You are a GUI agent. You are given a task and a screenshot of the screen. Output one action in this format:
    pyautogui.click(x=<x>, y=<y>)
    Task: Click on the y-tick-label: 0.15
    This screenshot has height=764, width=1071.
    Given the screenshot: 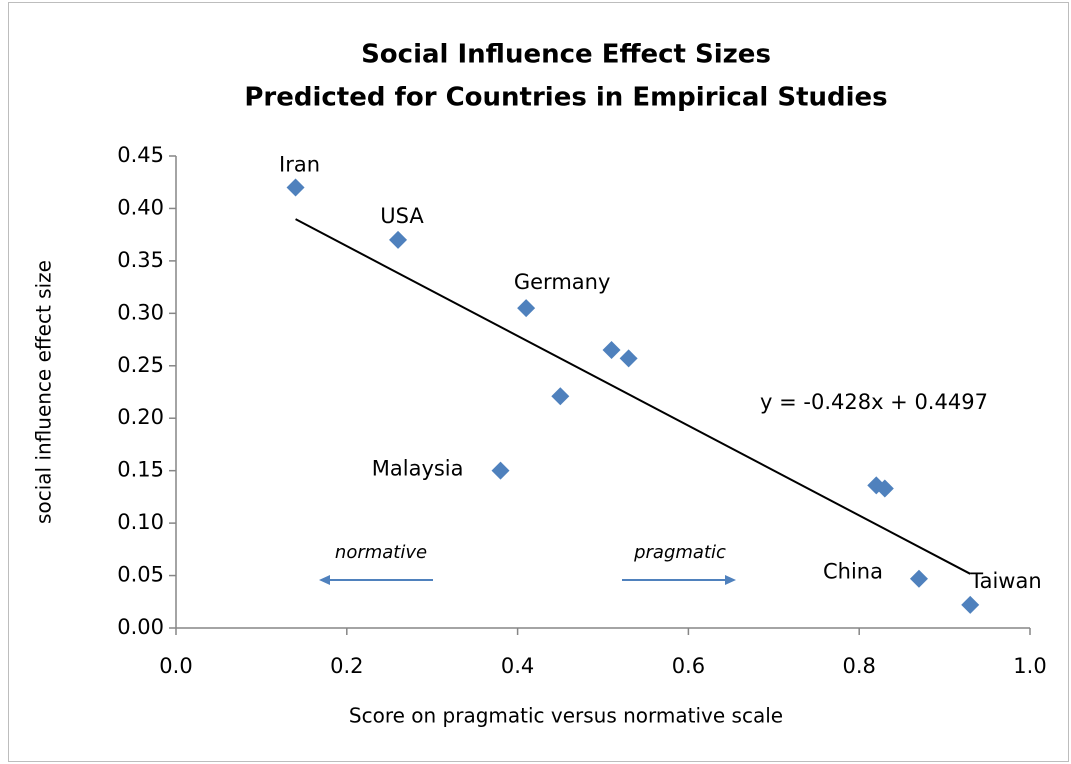 What is the action you would take?
    pyautogui.click(x=140, y=470)
    